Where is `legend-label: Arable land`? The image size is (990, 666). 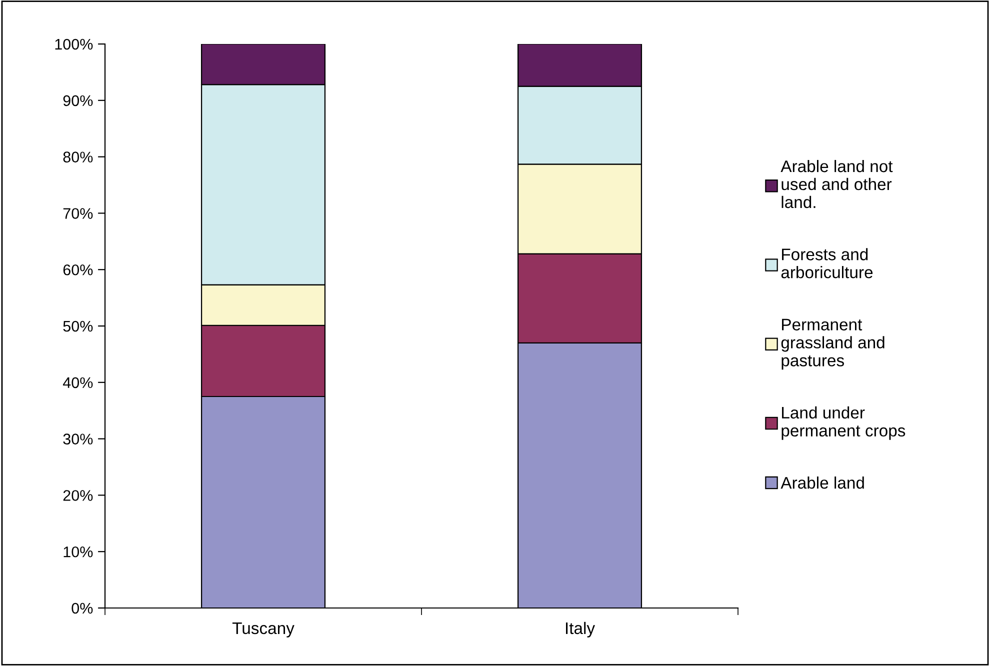
legend-label: Arable land is located at coordinates (822, 482).